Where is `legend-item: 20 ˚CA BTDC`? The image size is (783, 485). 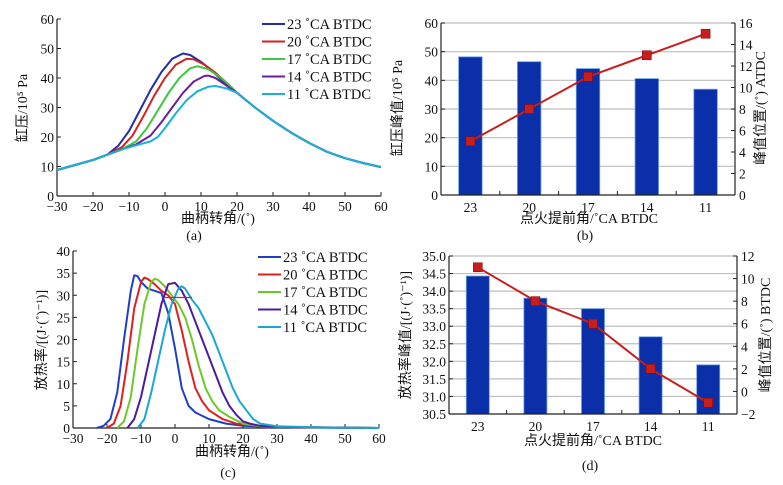 legend-item: 20 ˚CA BTDC is located at coordinates (313, 276).